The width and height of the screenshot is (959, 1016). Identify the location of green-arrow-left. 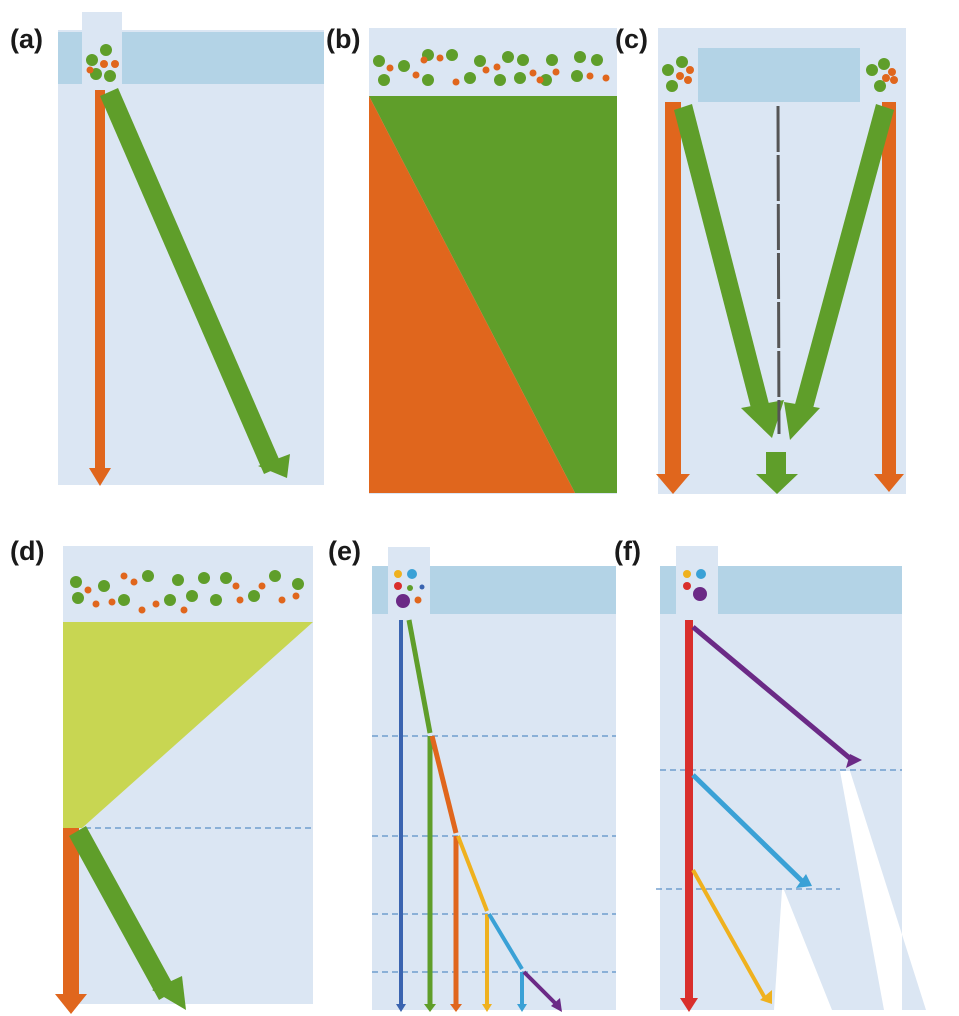
(729, 271).